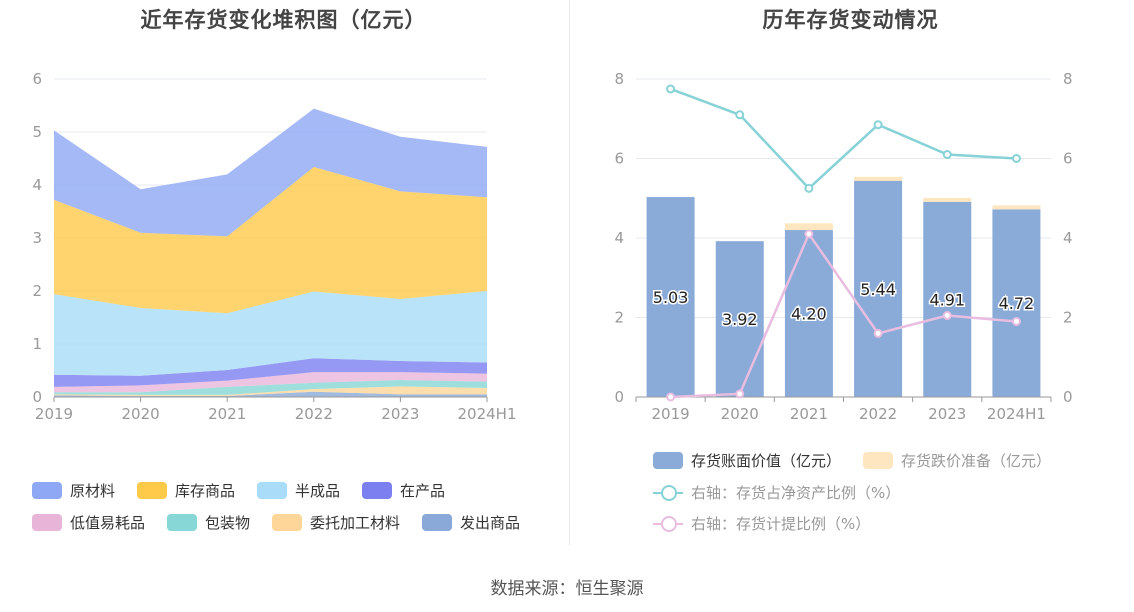 The height and width of the screenshot is (612, 1134). What do you see at coordinates (270, 240) in the screenshot?
I see `area-库存商品` at bounding box center [270, 240].